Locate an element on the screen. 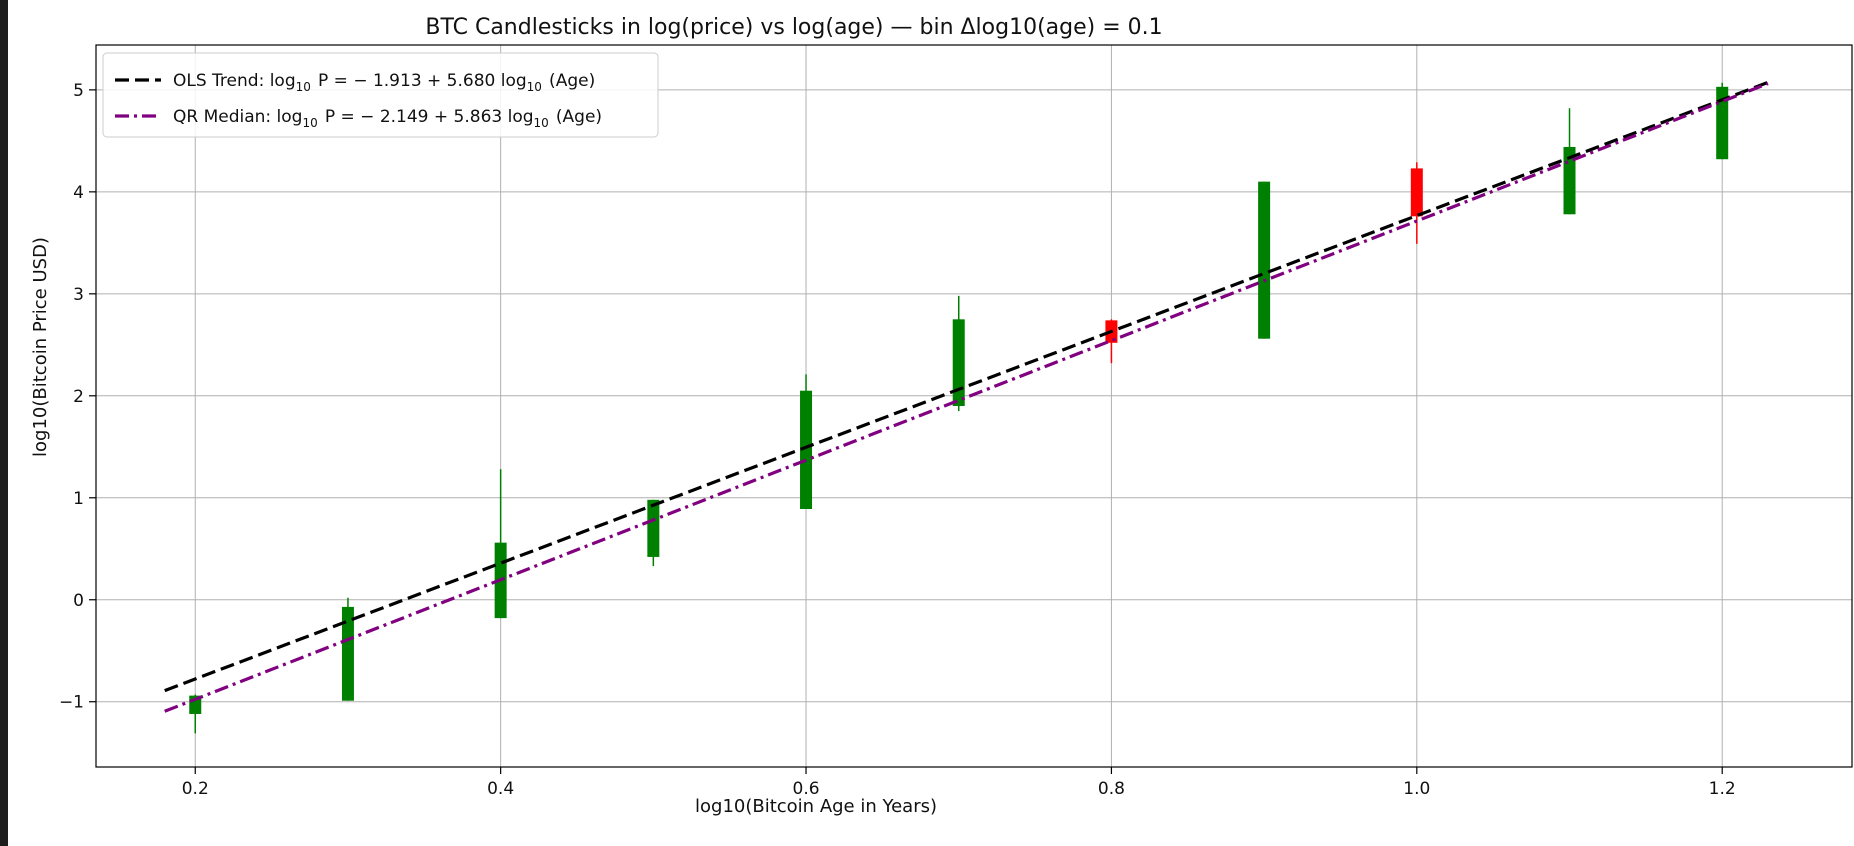 Image resolution: width=1854 pixels, height=846 pixels. y-tick-label: 5 is located at coordinates (78, 91).